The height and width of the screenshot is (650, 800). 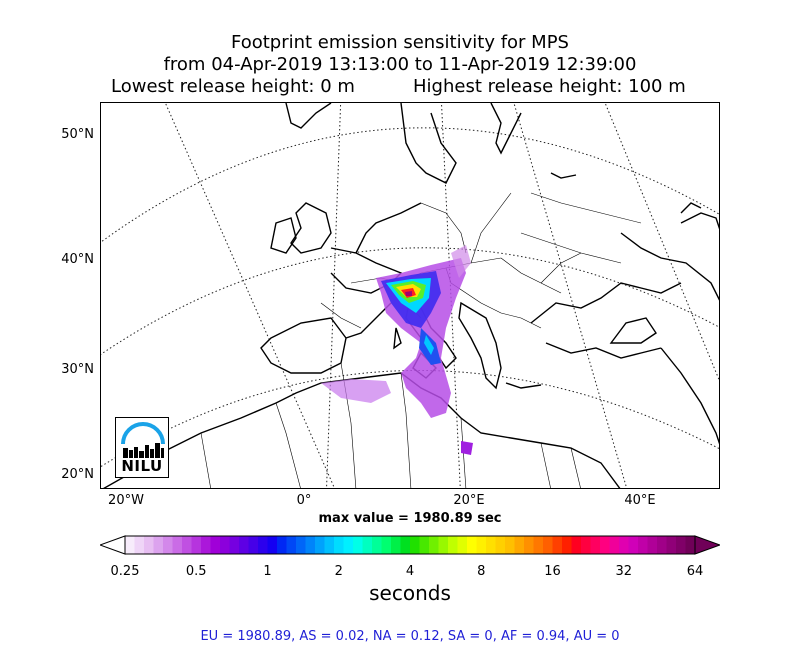 What do you see at coordinates (410, 571) in the screenshot?
I see `colorbar-tick-label: 4` at bounding box center [410, 571].